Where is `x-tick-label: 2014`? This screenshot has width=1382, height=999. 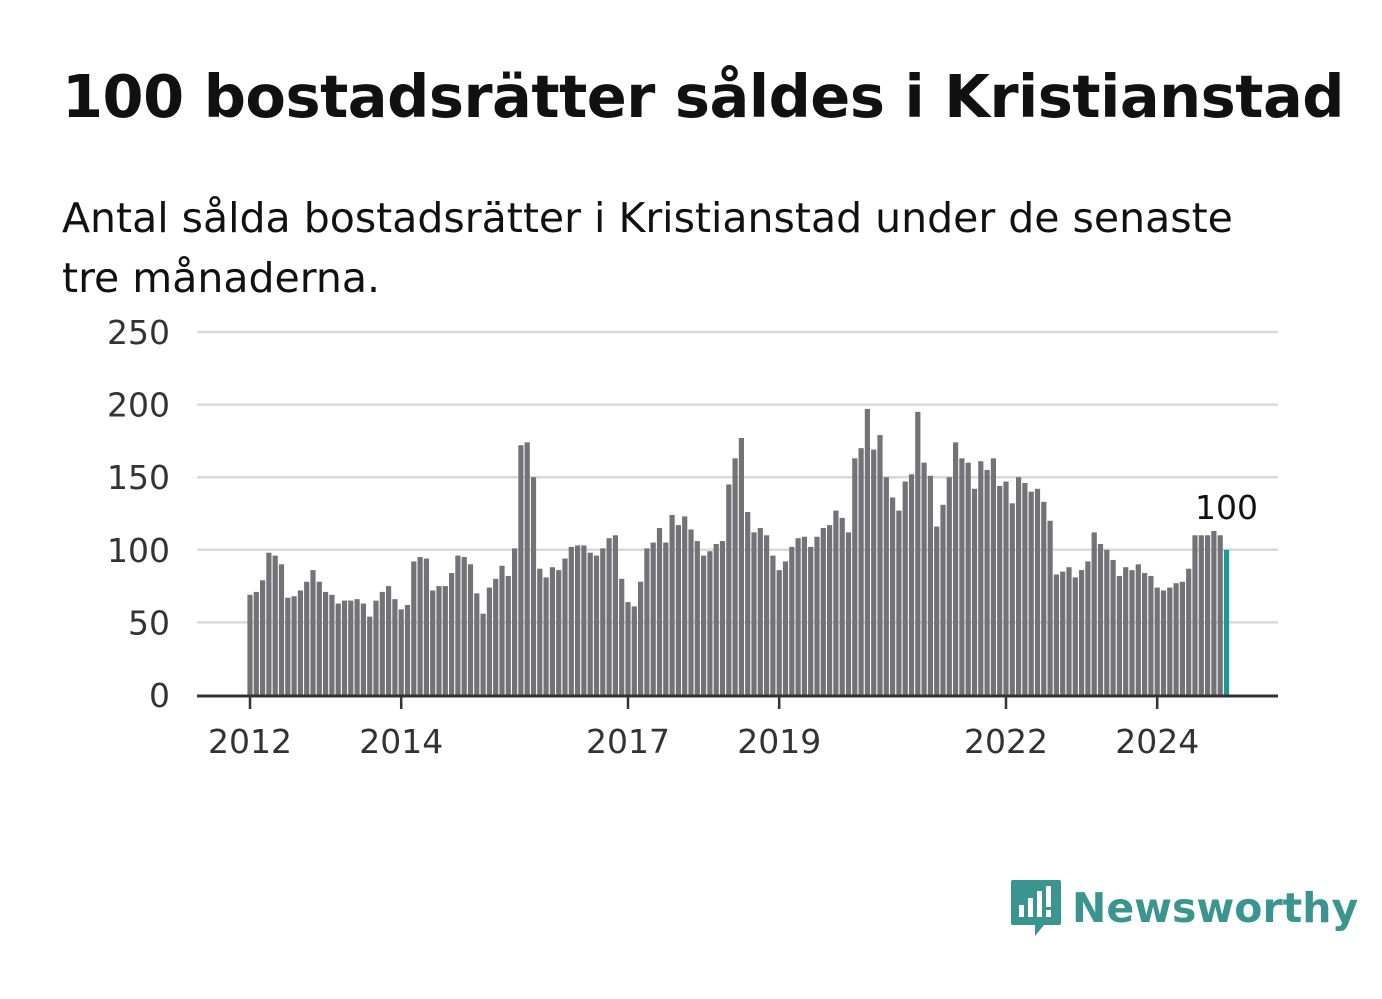
x-tick-label: 2014 is located at coordinates (401, 741).